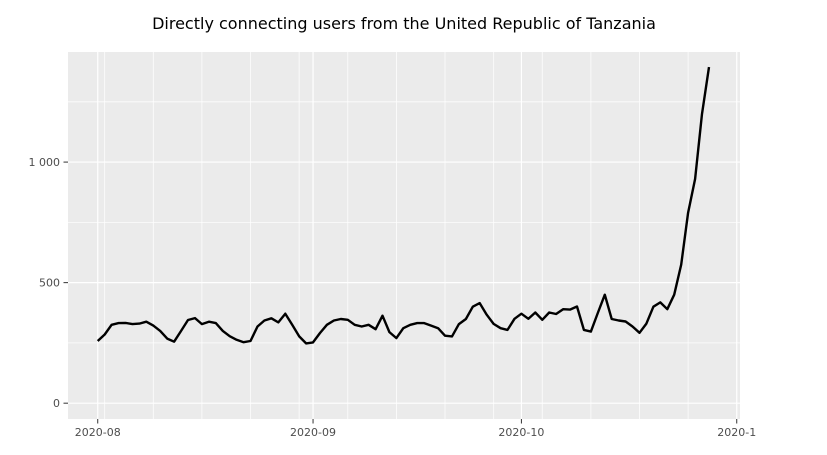 The width and height of the screenshot is (827, 455). I want to click on x-tick-label: 2020-1, so click(736, 432).